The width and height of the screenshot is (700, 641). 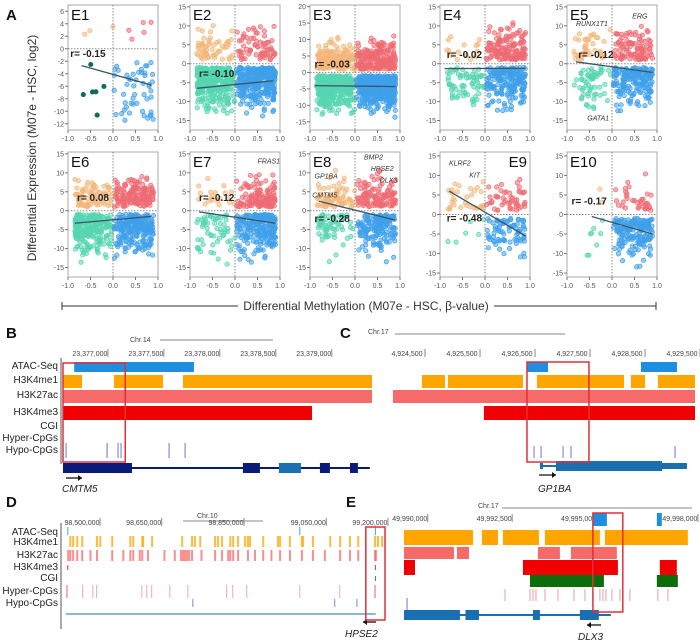 I want to click on correlation-label: r= -0.03, so click(x=333, y=65).